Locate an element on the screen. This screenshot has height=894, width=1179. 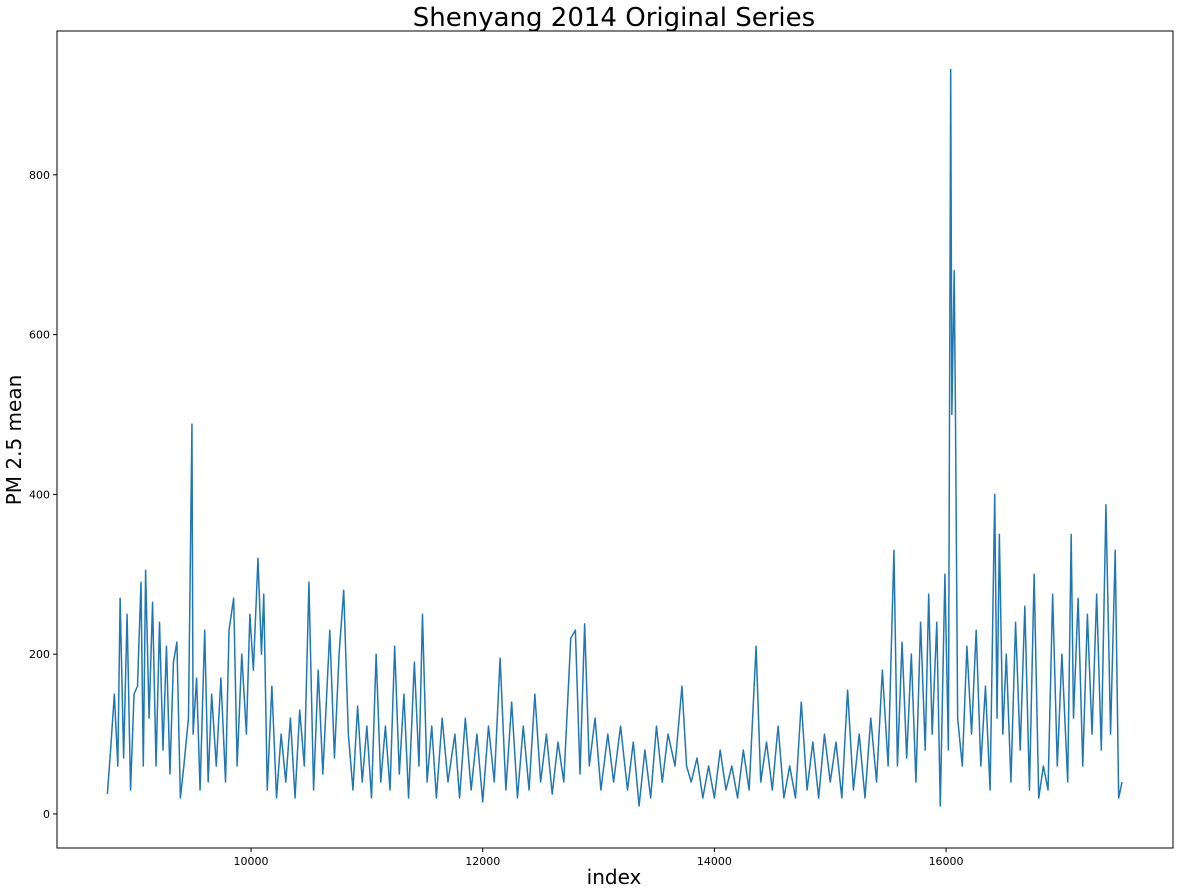
chart-title: Shenyang 2014 Original Series is located at coordinates (614, 18).